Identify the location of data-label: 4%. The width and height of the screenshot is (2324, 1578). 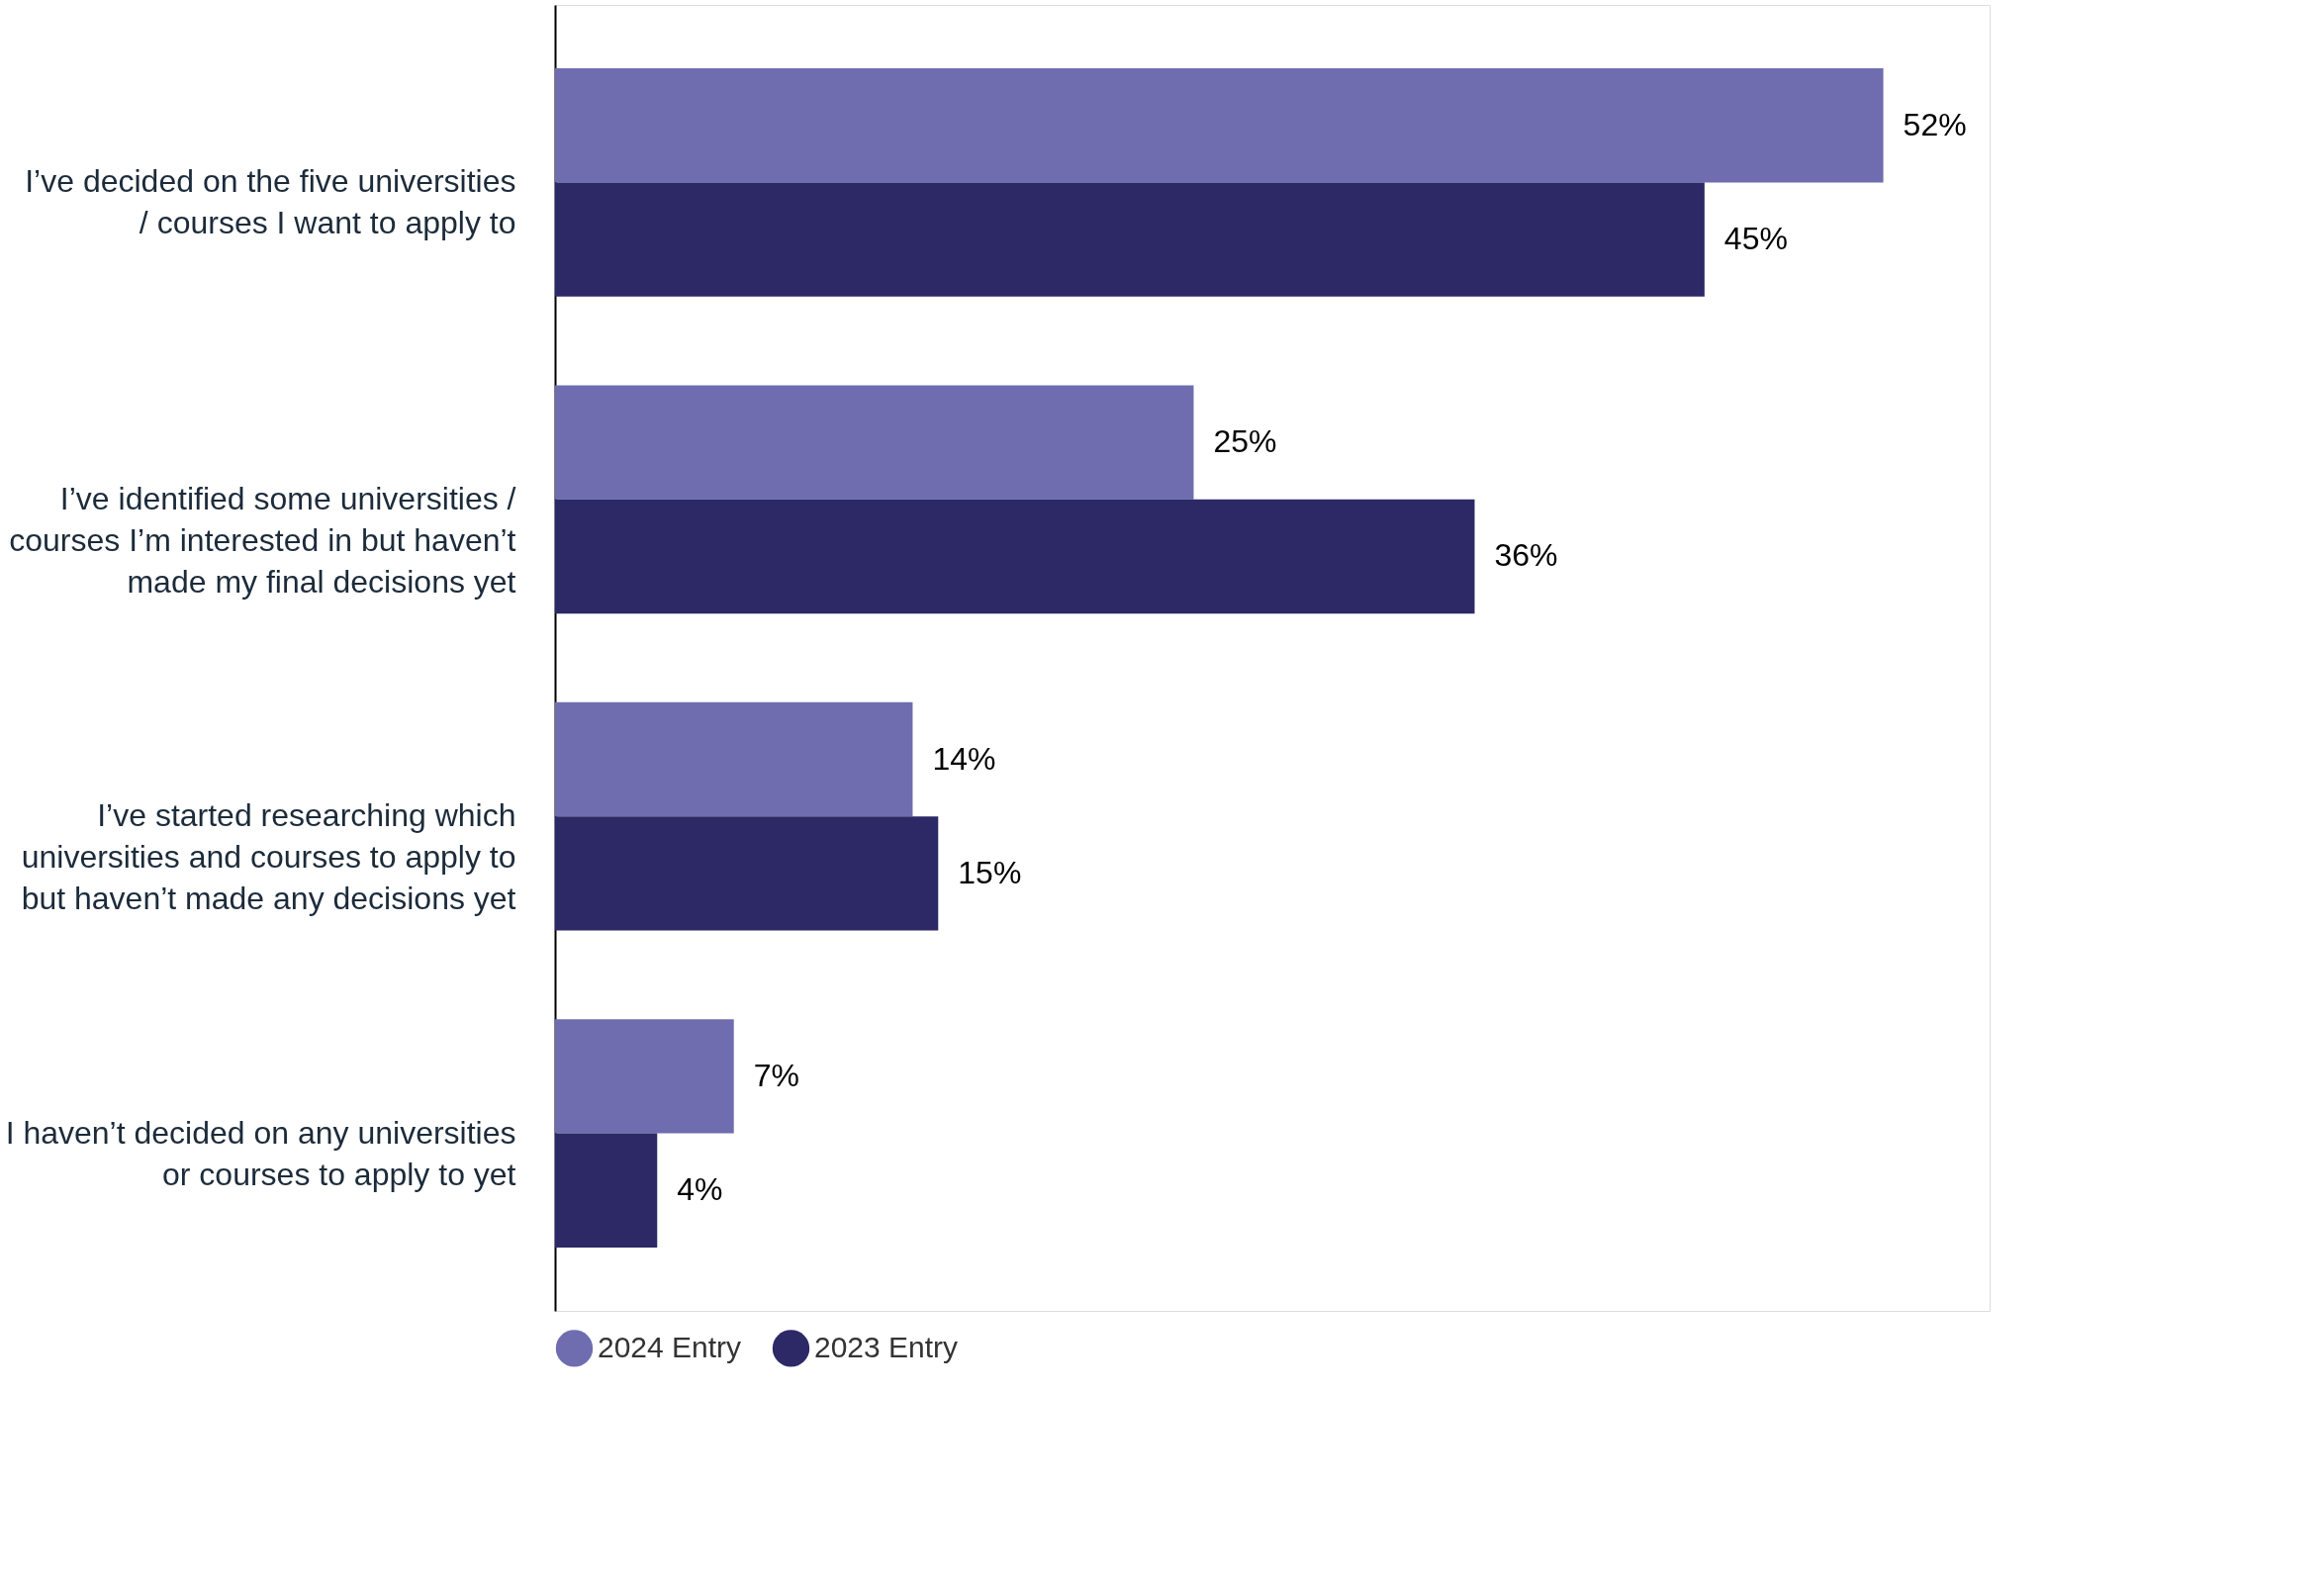
(700, 1189).